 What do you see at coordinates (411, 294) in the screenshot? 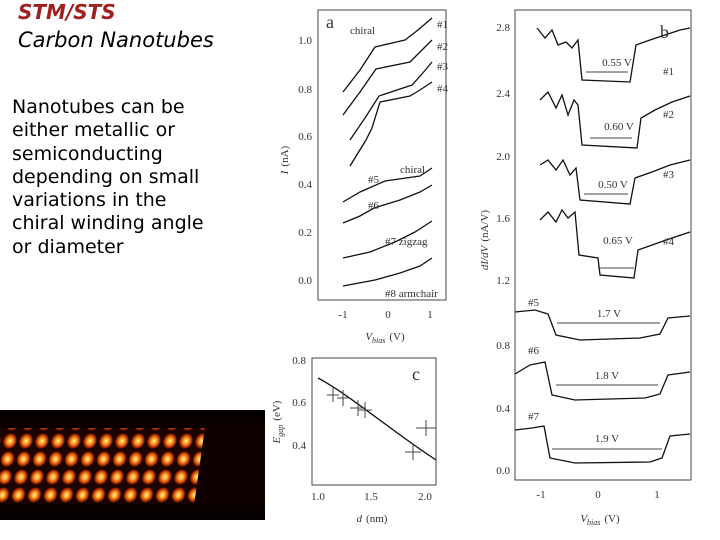
I see `annotation: #8 armchair` at bounding box center [411, 294].